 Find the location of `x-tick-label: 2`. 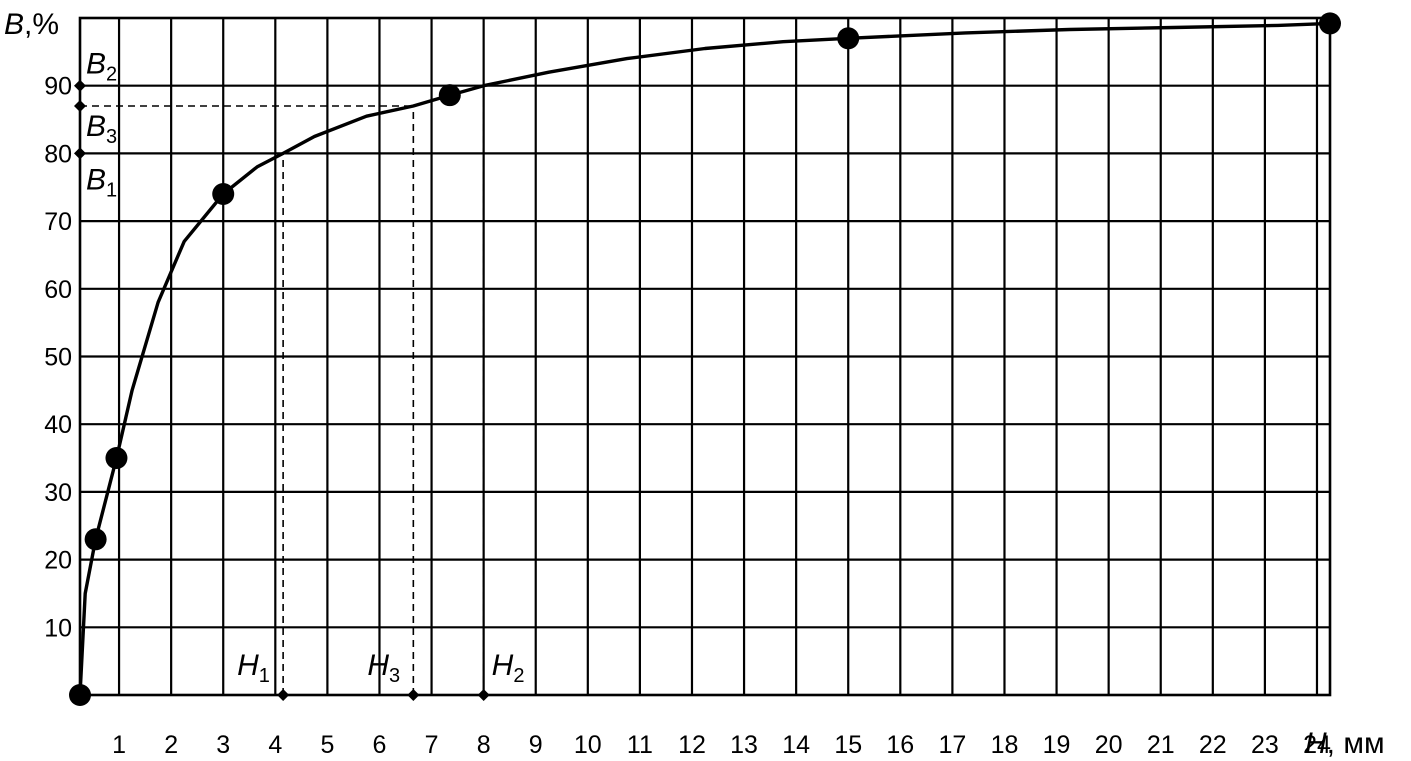

x-tick-label: 2 is located at coordinates (171, 745).